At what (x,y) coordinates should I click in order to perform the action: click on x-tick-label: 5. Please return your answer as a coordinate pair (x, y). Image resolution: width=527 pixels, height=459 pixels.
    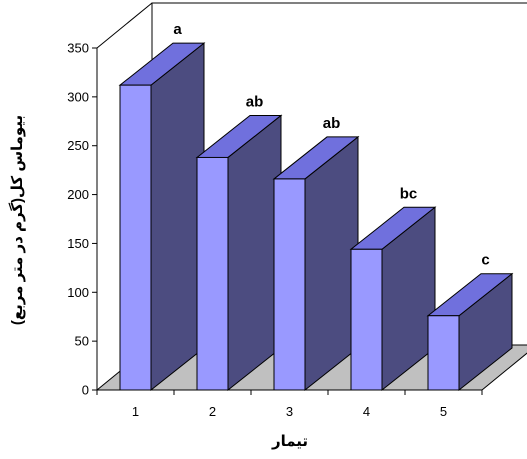
    Looking at the image, I should click on (443, 411).